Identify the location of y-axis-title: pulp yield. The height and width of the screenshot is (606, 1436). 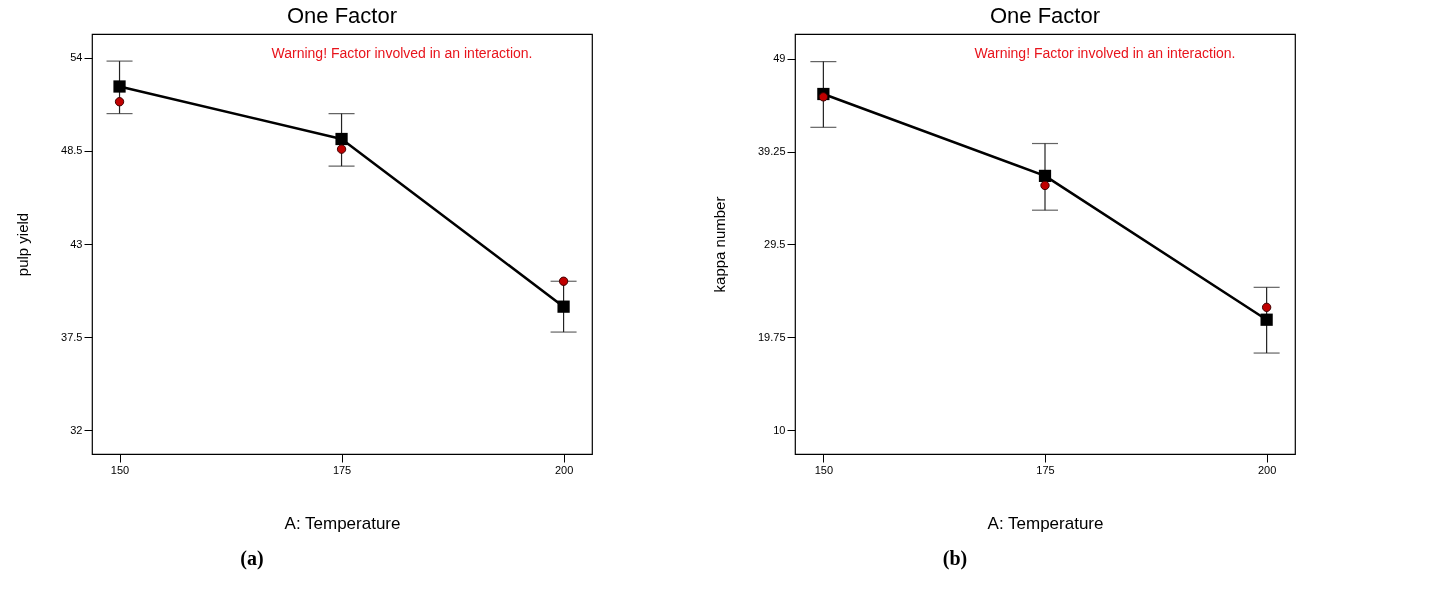
(23, 244).